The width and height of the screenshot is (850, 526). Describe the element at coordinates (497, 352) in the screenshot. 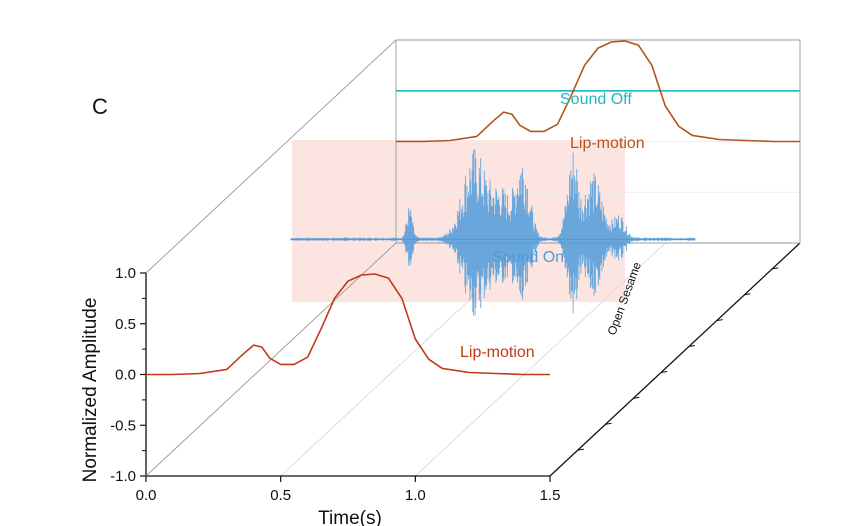

I see `series-label-front-0: Lip-motion` at that location.